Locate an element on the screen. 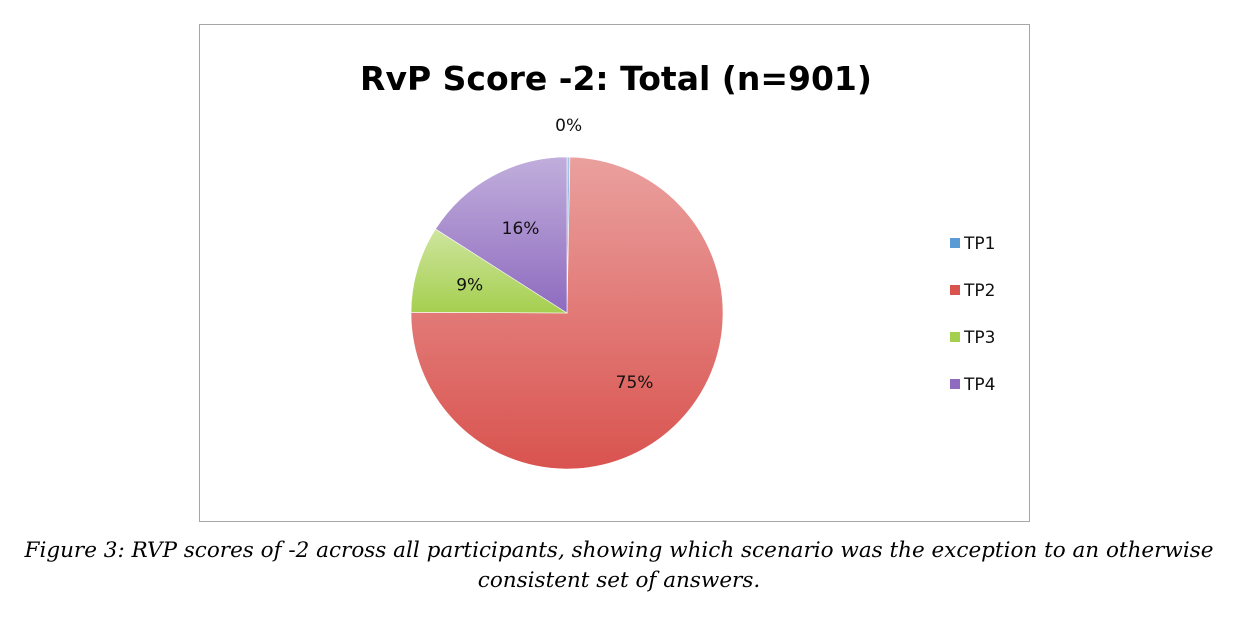  slice-label-tp3: 9% is located at coordinates (469, 285).